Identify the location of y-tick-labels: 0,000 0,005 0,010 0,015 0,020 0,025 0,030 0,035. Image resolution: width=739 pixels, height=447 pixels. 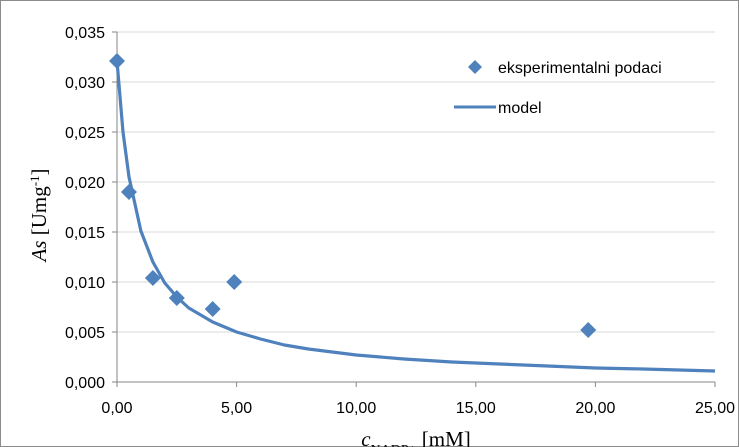
(85, 208).